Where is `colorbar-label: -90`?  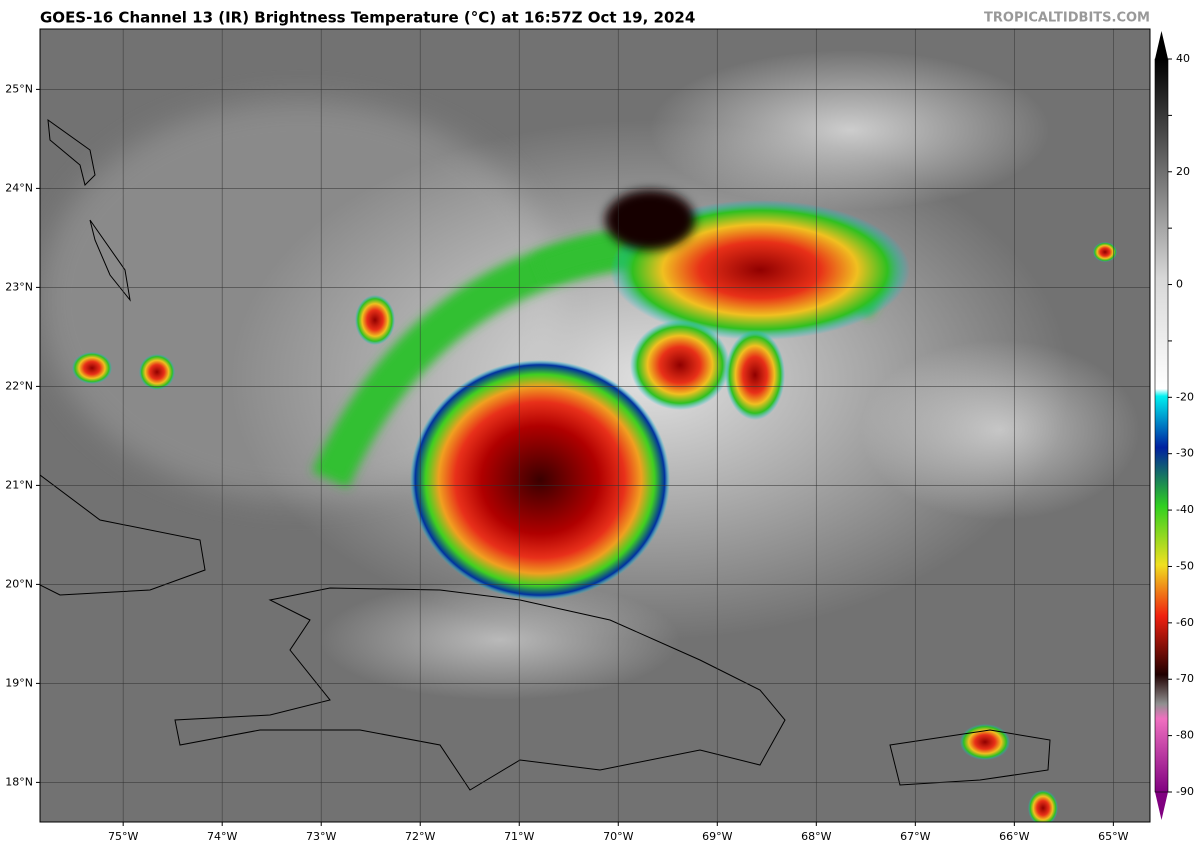 colorbar-label: -90 is located at coordinates (1185, 791).